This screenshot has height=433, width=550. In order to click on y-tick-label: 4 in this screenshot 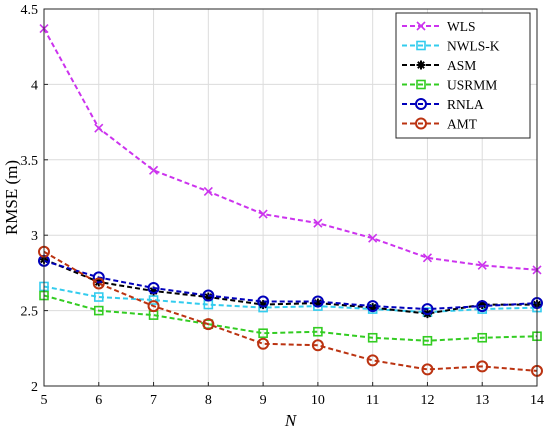, I will do `click(34, 85)`.